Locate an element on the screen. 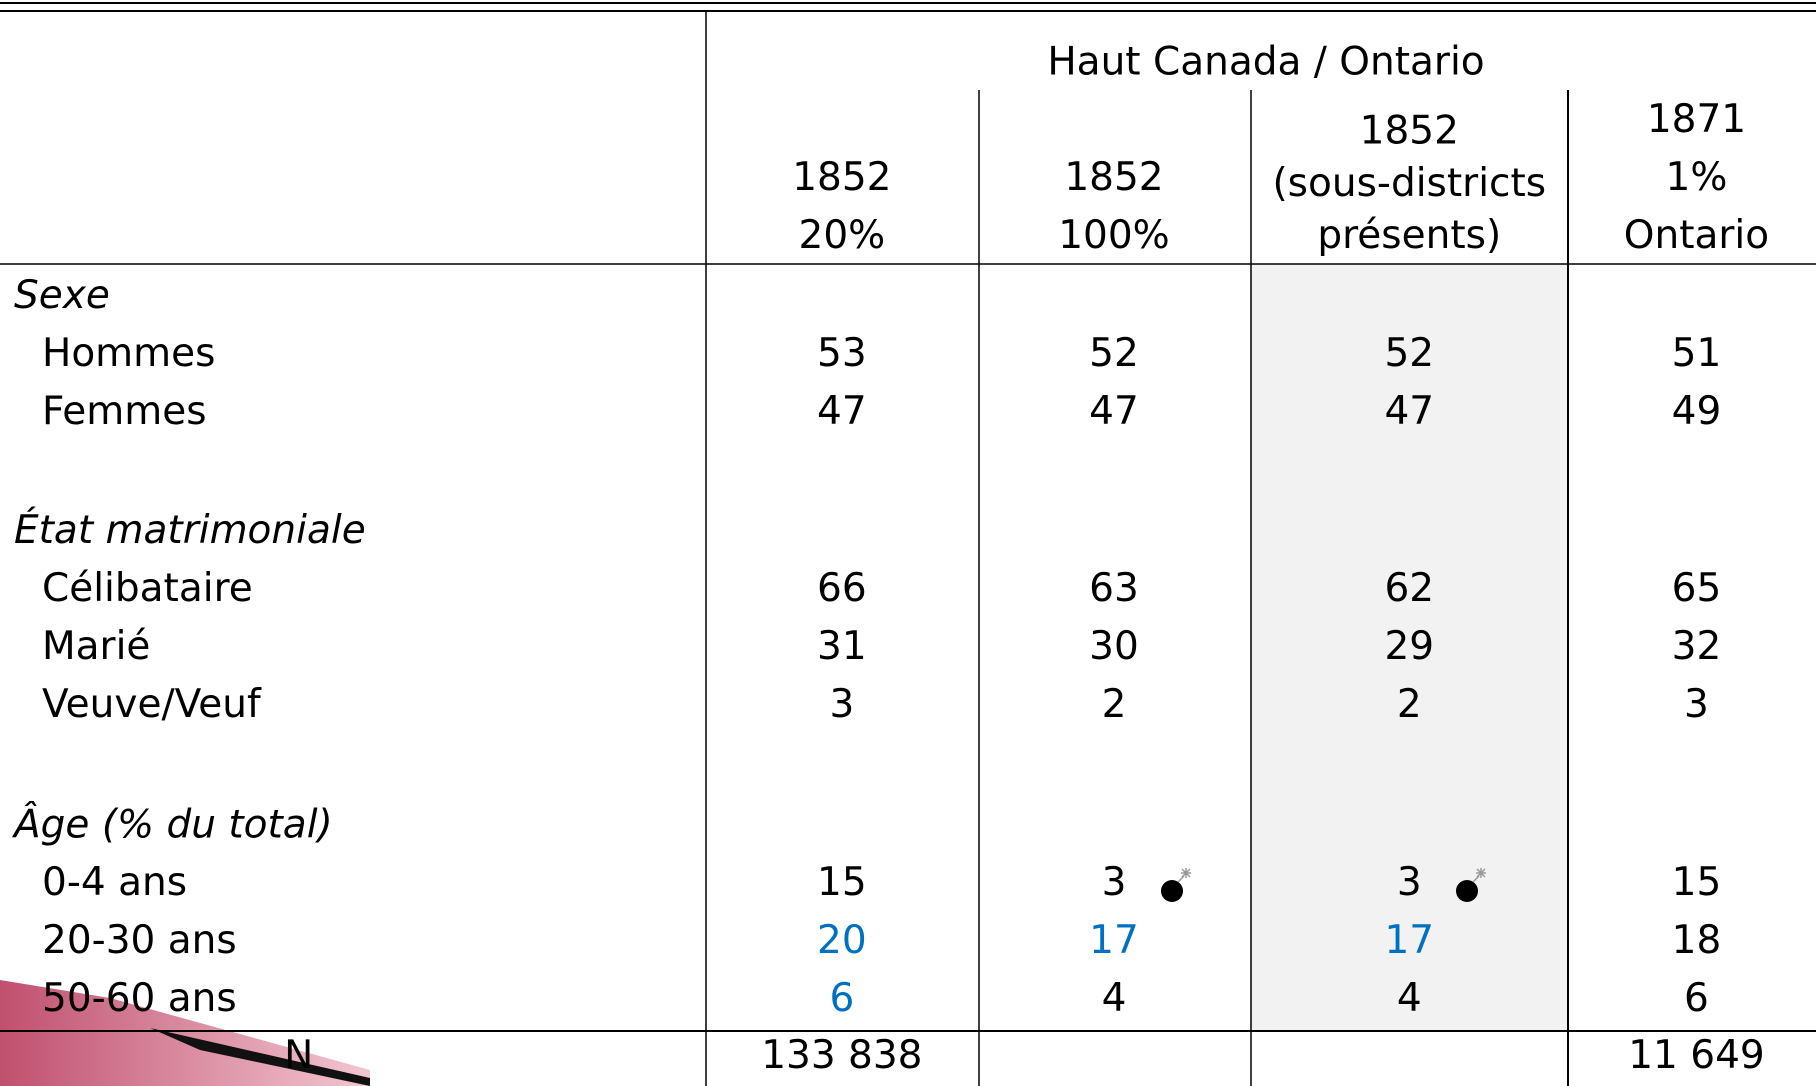  column-header: Ontario is located at coordinates (1696, 235).